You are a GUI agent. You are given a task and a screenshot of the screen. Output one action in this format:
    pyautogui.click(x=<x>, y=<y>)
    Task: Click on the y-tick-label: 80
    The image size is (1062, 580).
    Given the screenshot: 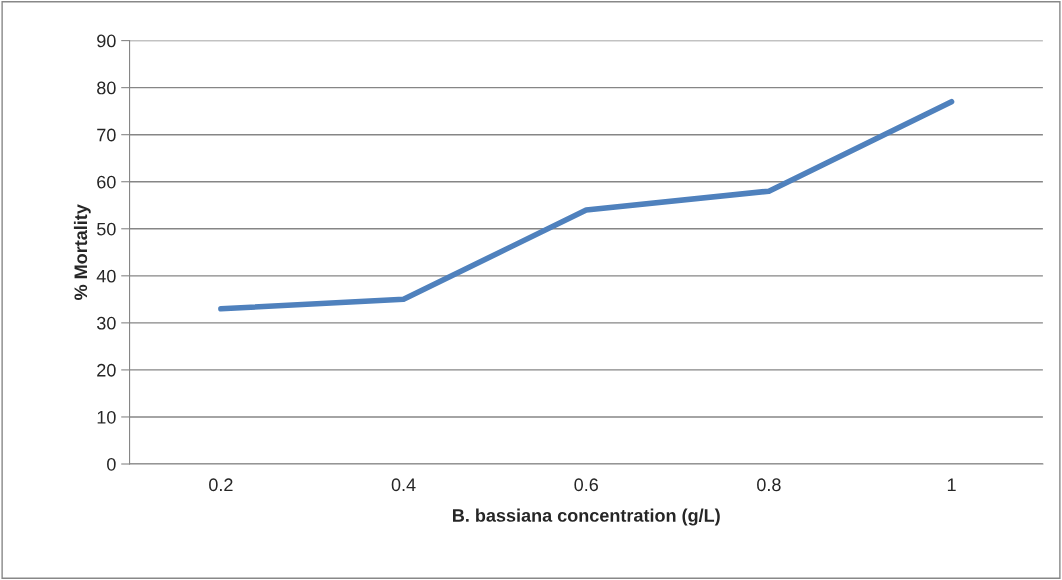 What is the action you would take?
    pyautogui.click(x=106, y=88)
    